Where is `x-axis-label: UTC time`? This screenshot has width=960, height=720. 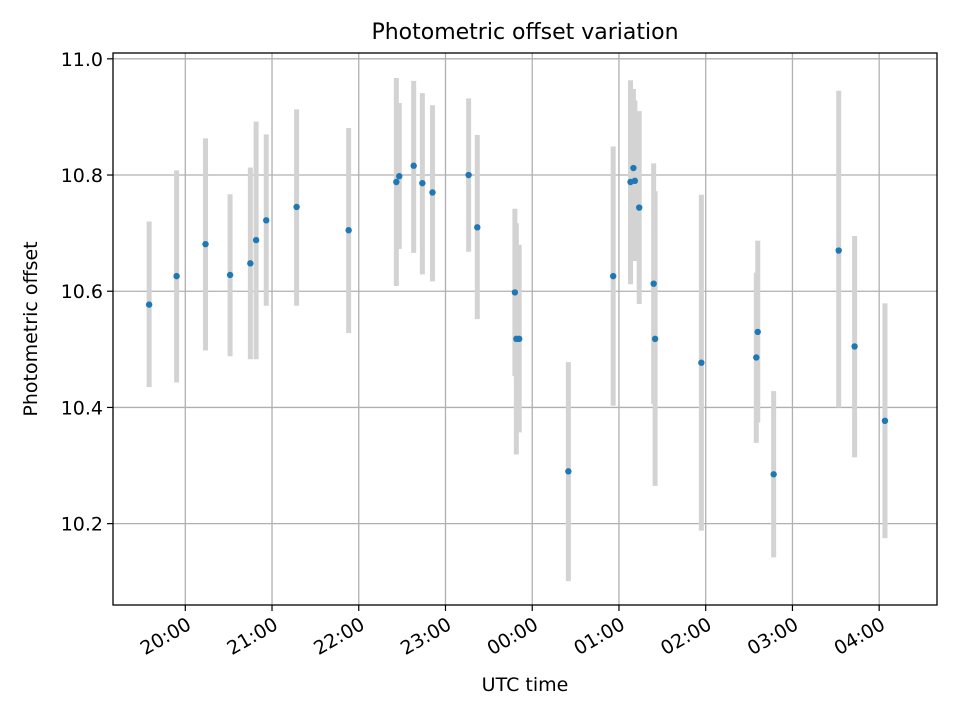
x-axis-label: UTC time is located at coordinates (525, 685).